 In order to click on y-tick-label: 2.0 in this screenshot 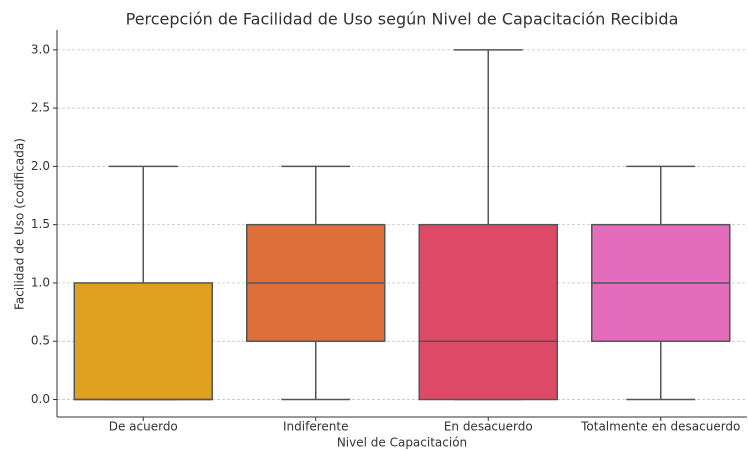, I will do `click(40, 166)`.